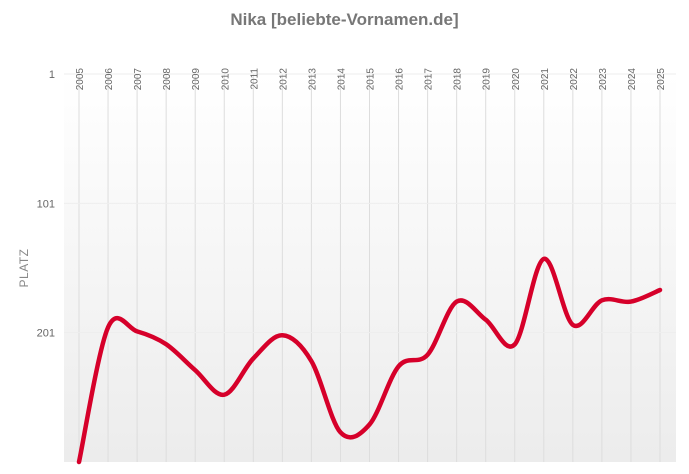 This screenshot has width=689, height=474. What do you see at coordinates (661, 79) in the screenshot?
I see `x-tick-label: 2025` at bounding box center [661, 79].